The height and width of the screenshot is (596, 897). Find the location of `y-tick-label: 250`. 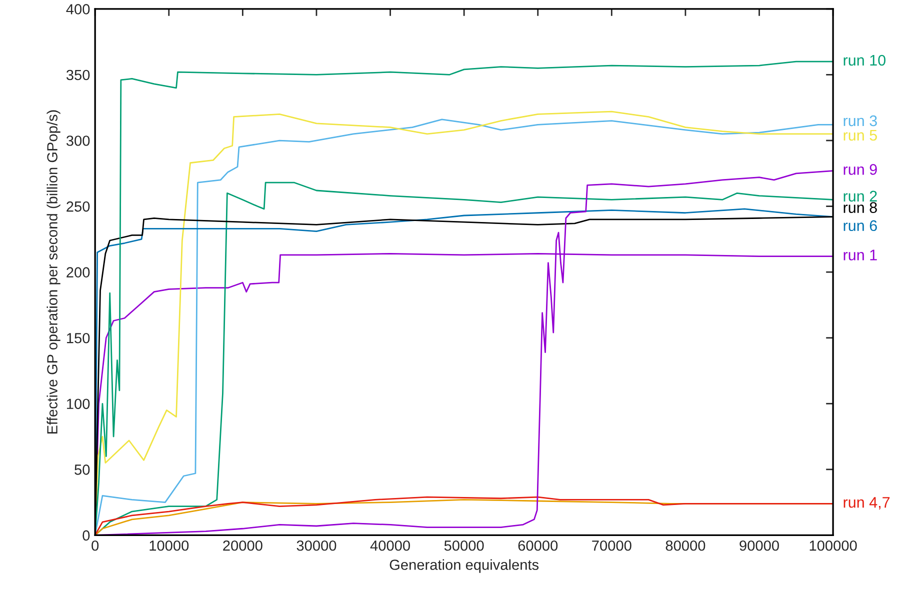

y-tick-label: 250 is located at coordinates (78, 206).